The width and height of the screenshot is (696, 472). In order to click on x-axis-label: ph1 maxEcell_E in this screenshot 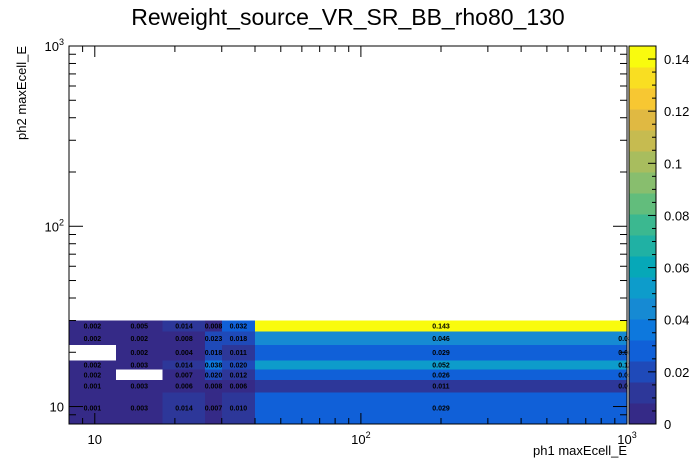, I will do `click(580, 450)`.